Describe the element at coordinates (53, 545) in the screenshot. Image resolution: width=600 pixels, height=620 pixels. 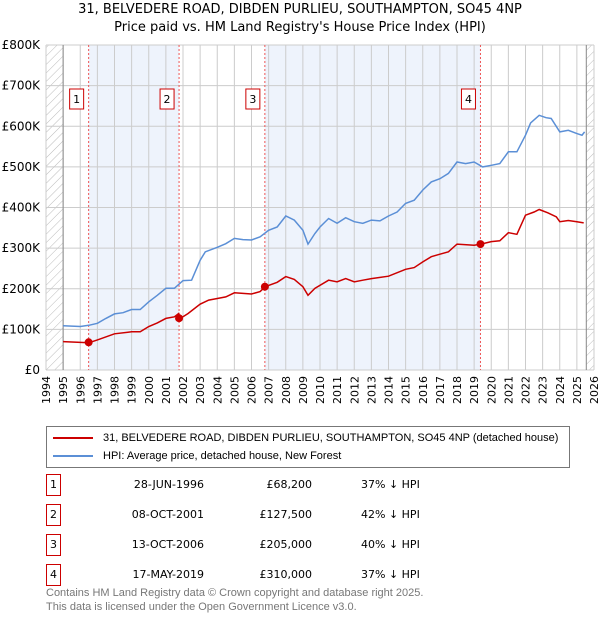
I see `sale-number-badge: 3` at that location.